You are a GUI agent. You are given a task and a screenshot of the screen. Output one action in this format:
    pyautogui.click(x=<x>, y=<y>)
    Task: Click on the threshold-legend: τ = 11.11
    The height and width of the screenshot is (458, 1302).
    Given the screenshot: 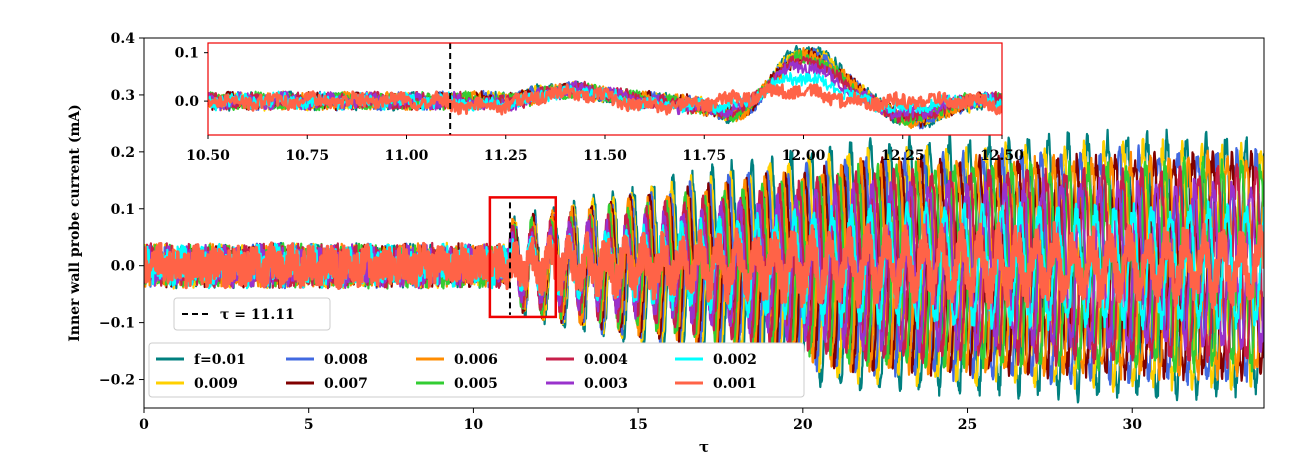 What is the action you would take?
    pyautogui.click(x=252, y=314)
    